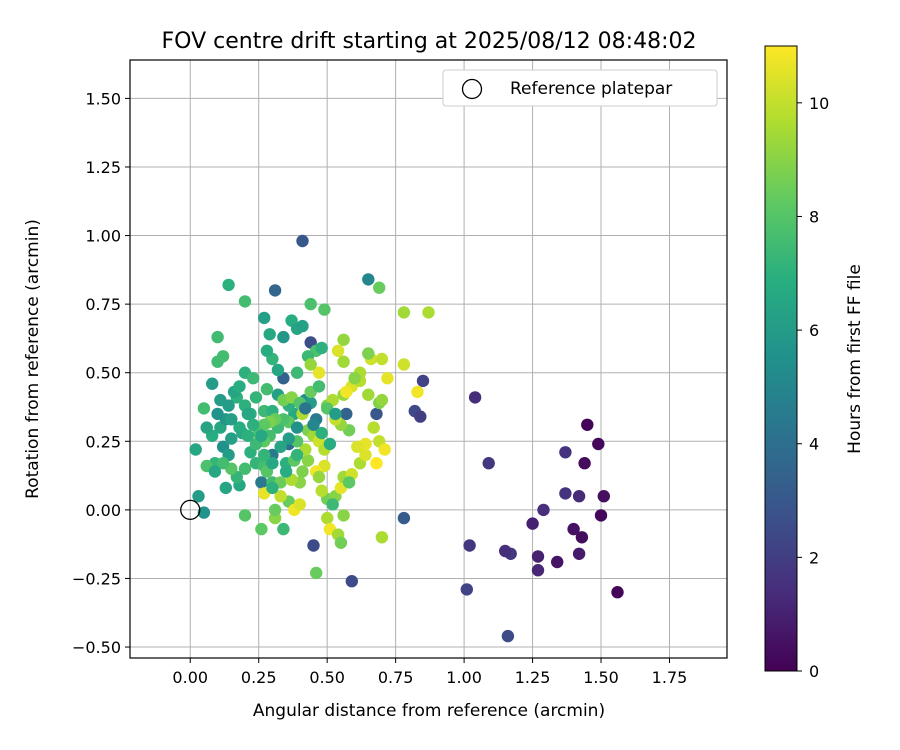 The image size is (900, 750). I want to click on x-tick-label: 1.75, so click(670, 677).